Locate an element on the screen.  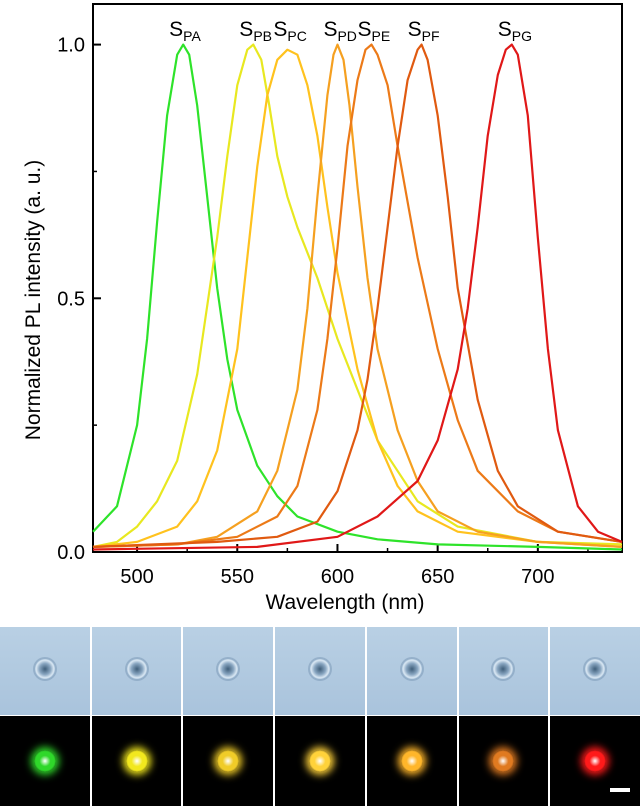
bright-field-cell-pb is located at coordinates (137, 671).